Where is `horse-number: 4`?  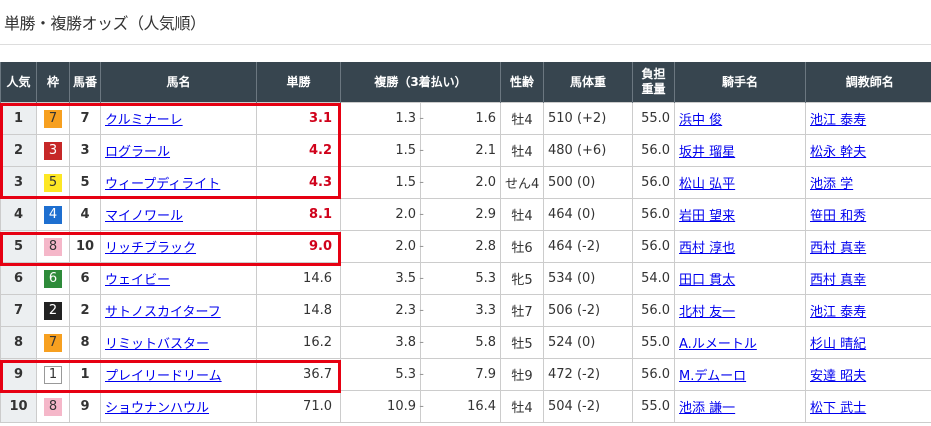
horse-number: 4 is located at coordinates (85, 214).